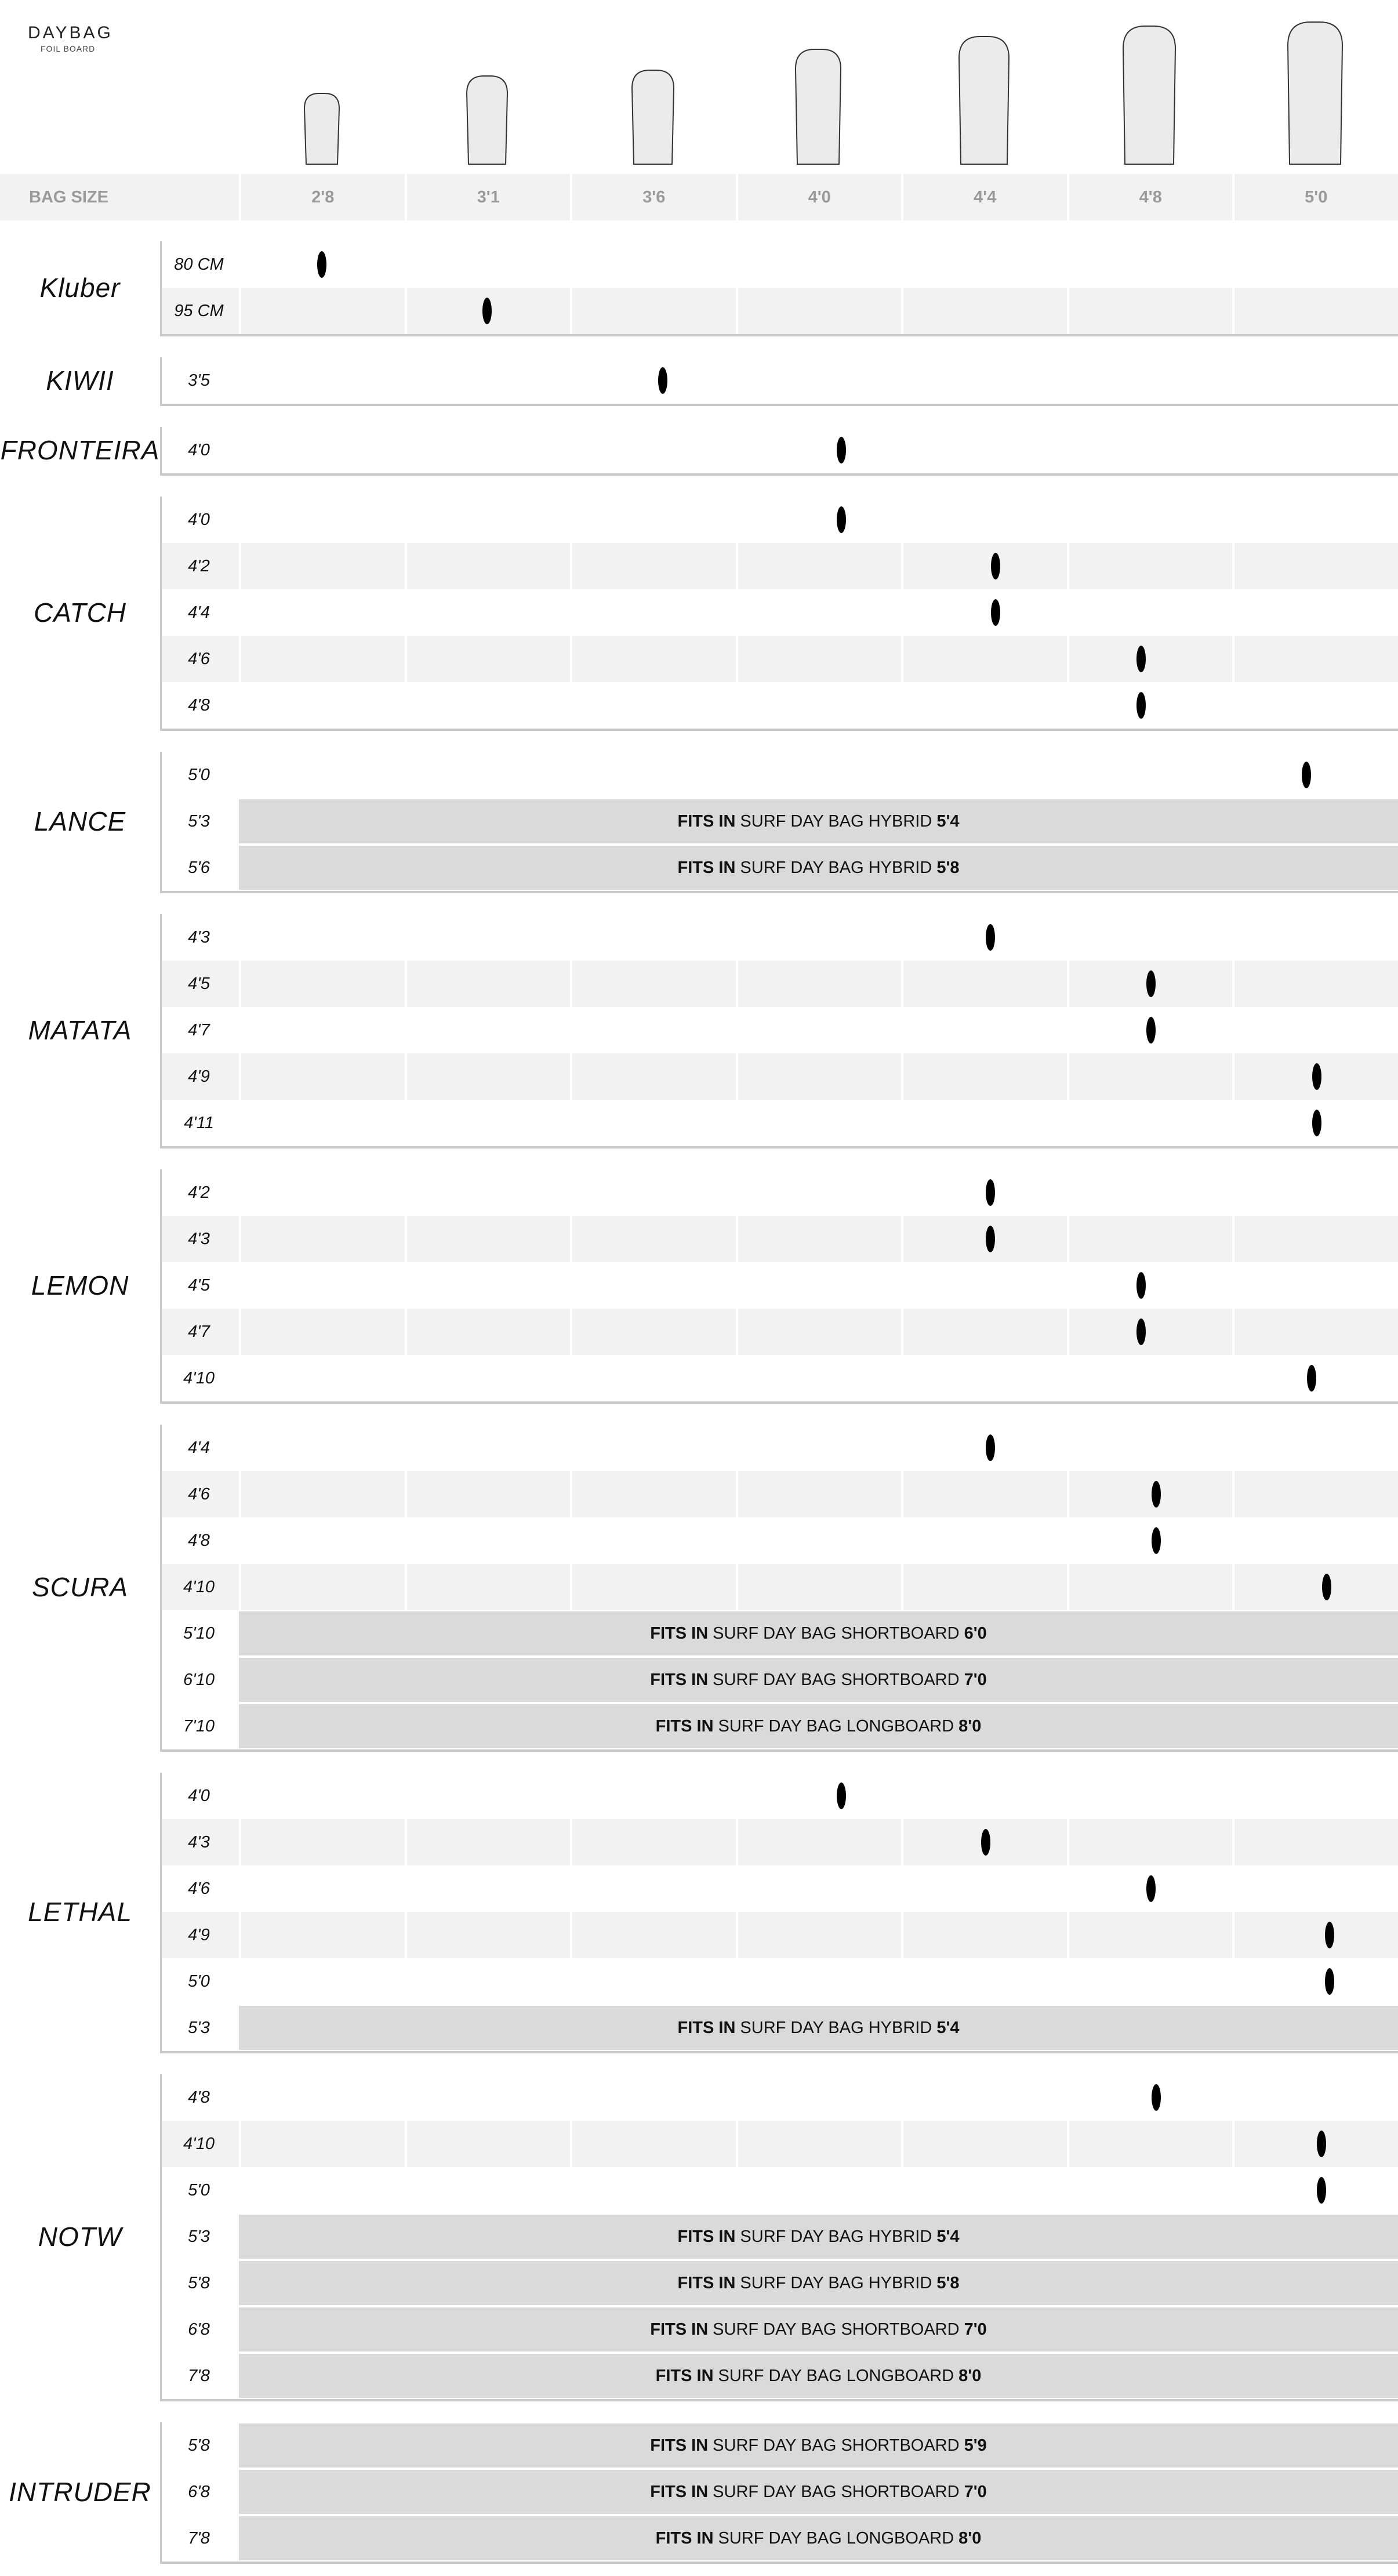  What do you see at coordinates (80, 288) in the screenshot?
I see `product-group-name: Kluber` at bounding box center [80, 288].